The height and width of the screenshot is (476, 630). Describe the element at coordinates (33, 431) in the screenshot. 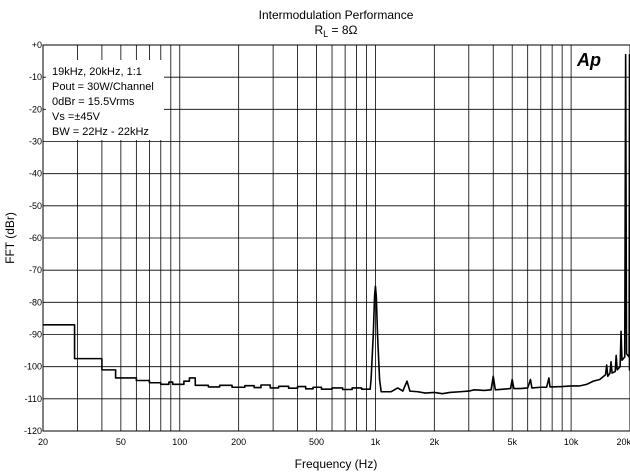

I see `y-tick-label: -120` at that location.